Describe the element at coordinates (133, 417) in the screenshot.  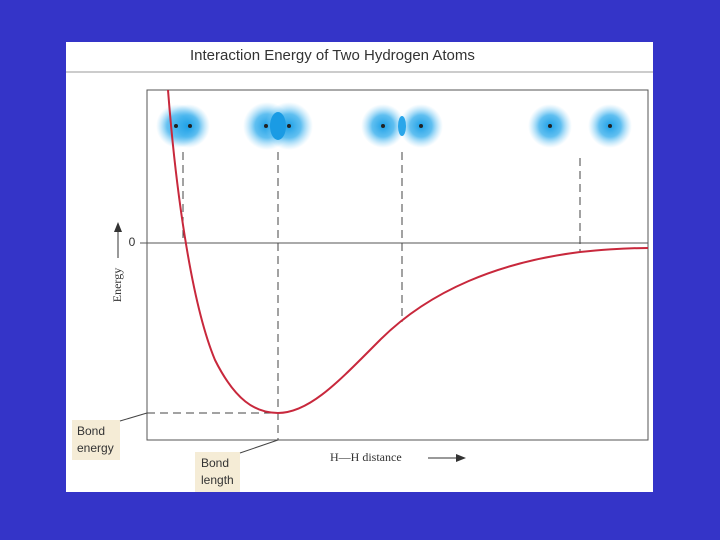
I see `bond-energy-leader` at that location.